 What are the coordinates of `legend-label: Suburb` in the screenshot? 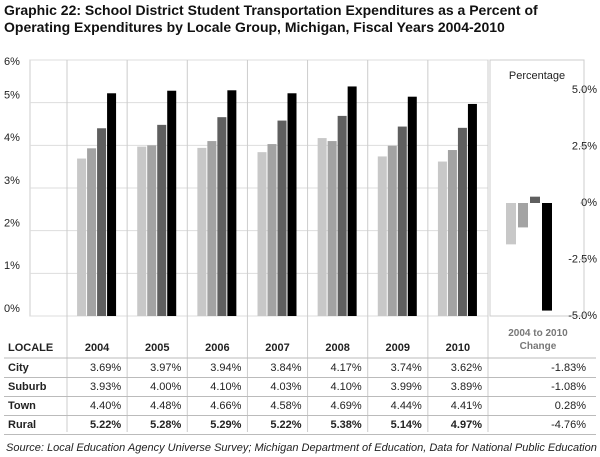 It's located at (27, 387).